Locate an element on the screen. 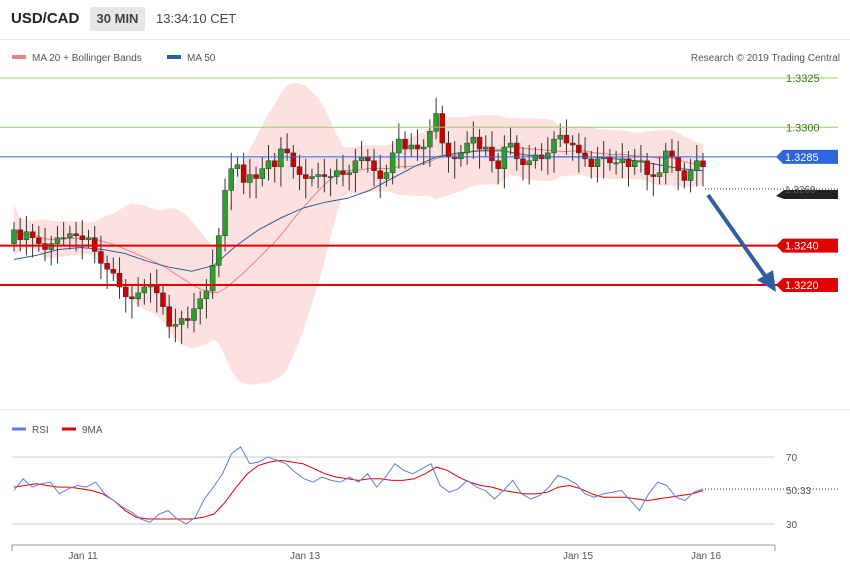 This screenshot has width=850, height=576. clock: 13:34:10 CET is located at coordinates (196, 18).